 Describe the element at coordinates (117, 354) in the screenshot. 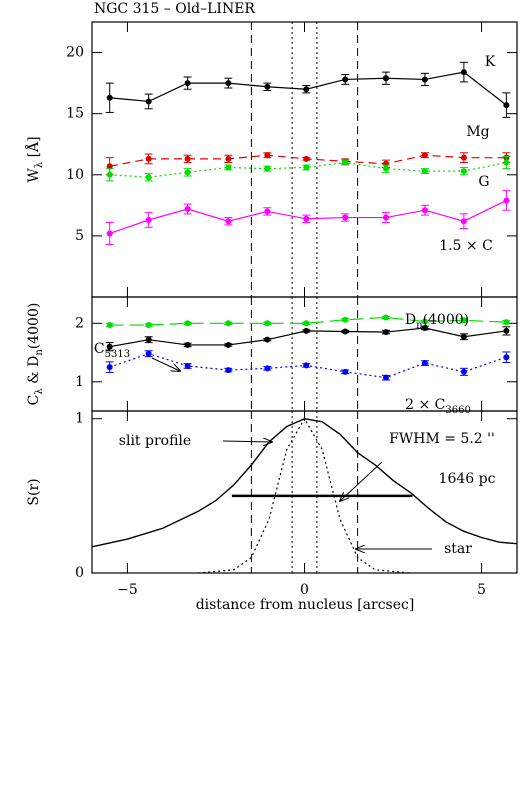

I see `series-label-sub: 5313` at that location.